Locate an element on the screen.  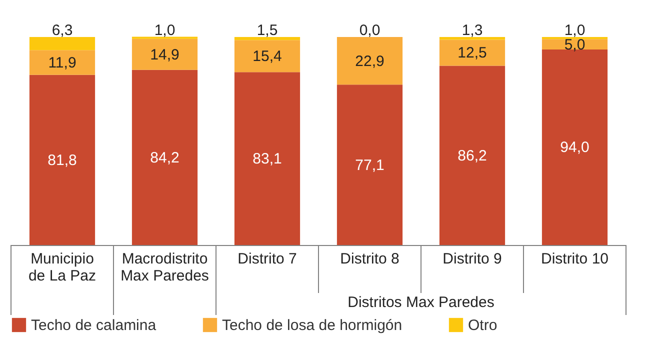
data-label: 11,9 is located at coordinates (62, 63).